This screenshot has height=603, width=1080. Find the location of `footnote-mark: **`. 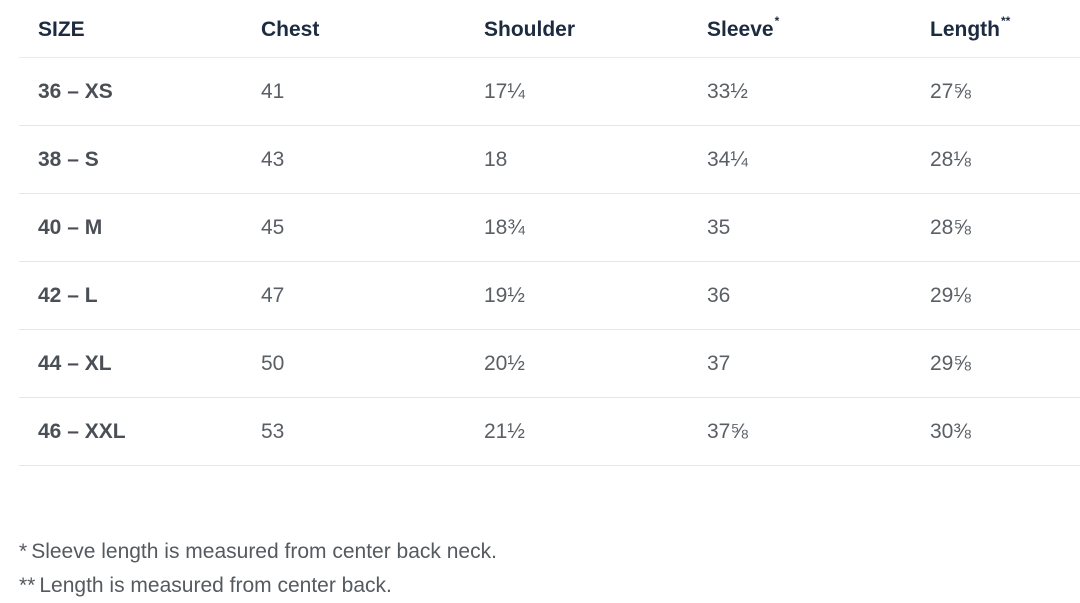

footnote-mark: ** is located at coordinates (27, 585).